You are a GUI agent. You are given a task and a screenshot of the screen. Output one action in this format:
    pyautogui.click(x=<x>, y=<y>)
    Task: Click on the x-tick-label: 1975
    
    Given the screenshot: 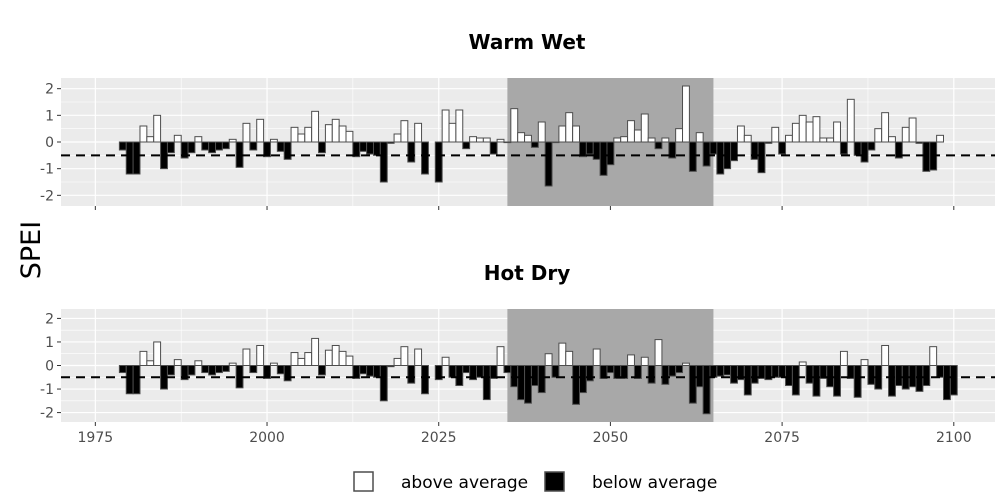 What is the action you would take?
    pyautogui.click(x=96, y=438)
    